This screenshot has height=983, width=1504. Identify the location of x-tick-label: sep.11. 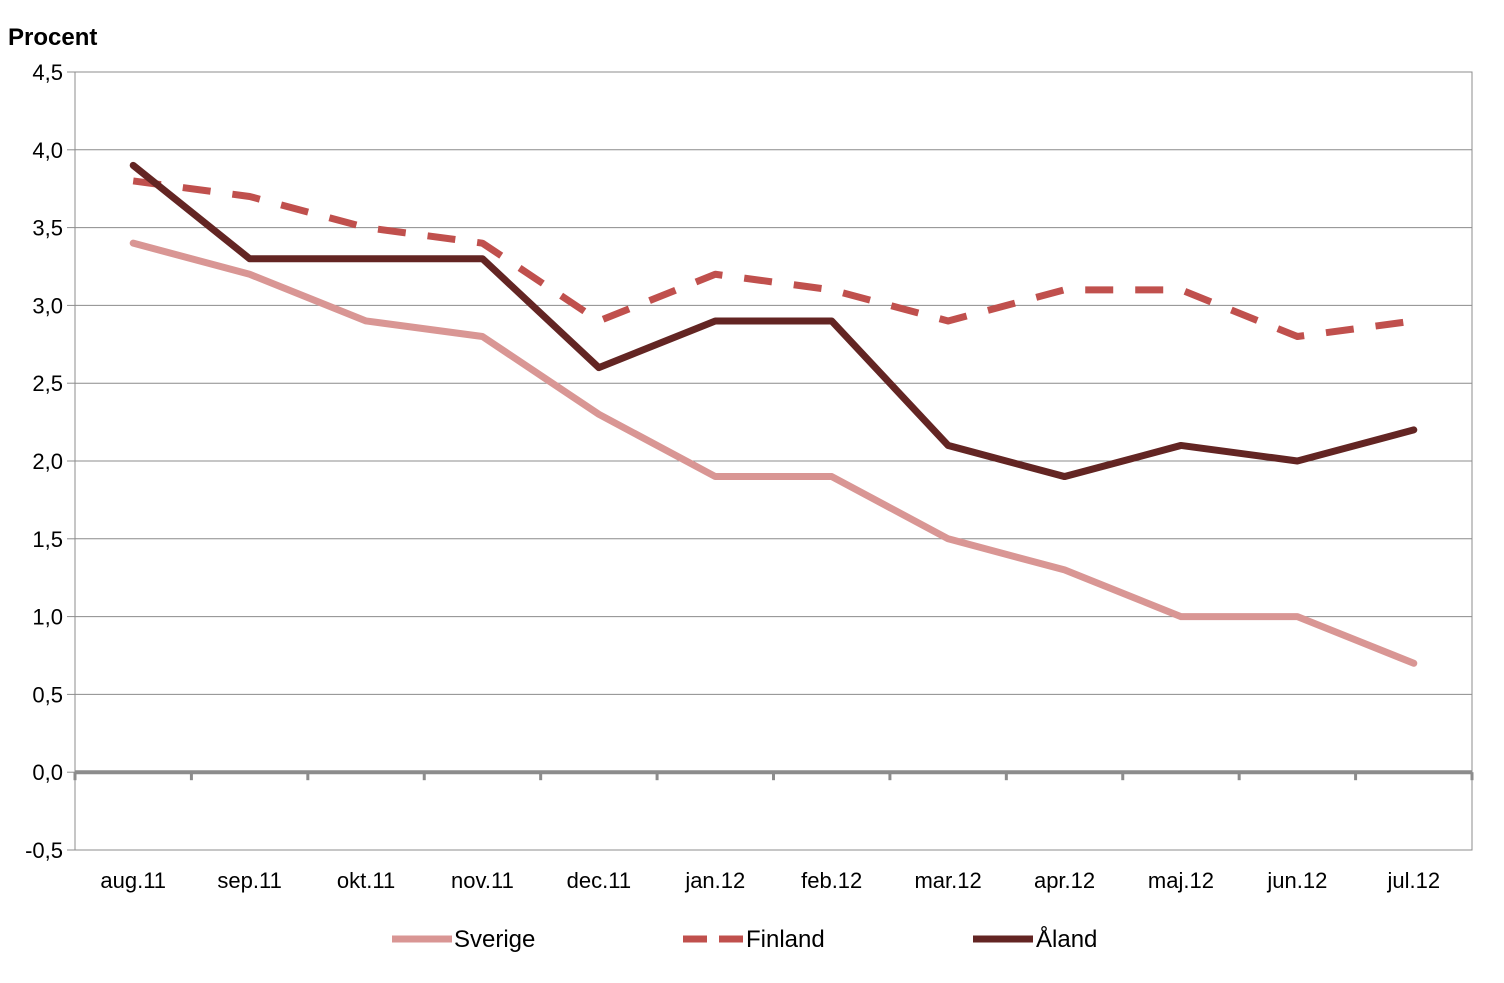
(249, 880).